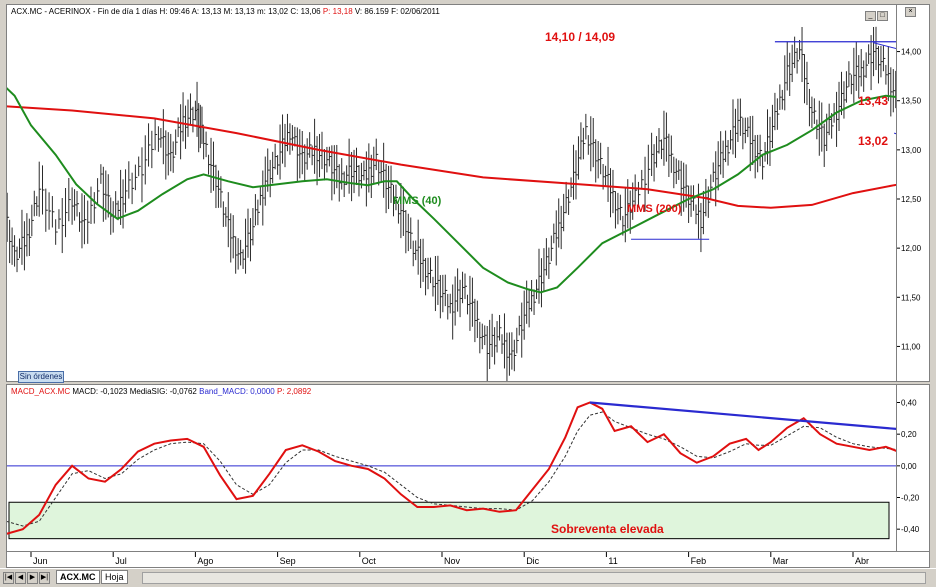  Describe the element at coordinates (239, 11) in the screenshot. I see `quote-high: M: 13,13` at that location.